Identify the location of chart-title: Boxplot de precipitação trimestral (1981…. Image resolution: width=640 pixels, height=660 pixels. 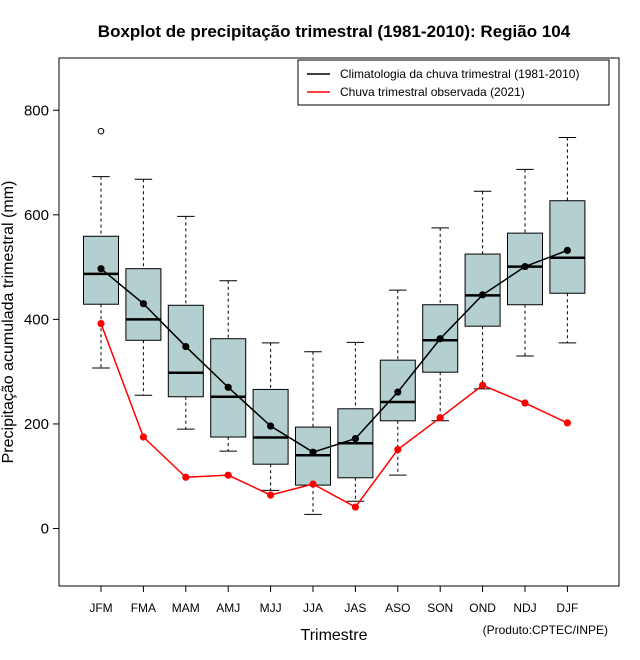
(334, 31).